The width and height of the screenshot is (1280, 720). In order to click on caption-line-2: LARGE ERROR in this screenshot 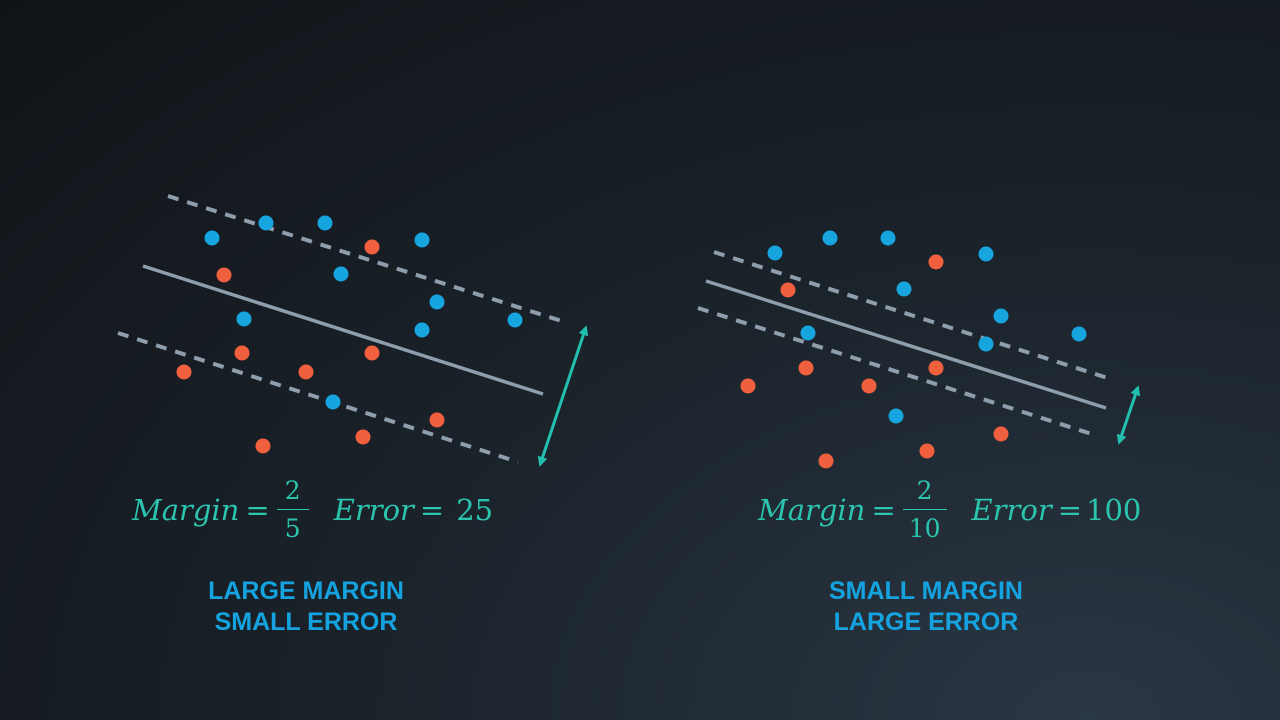, I will do `click(926, 622)`.